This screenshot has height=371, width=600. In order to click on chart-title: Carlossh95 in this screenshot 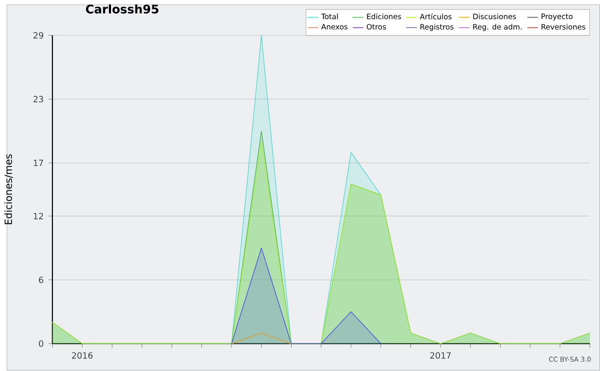, I will do `click(122, 9)`.